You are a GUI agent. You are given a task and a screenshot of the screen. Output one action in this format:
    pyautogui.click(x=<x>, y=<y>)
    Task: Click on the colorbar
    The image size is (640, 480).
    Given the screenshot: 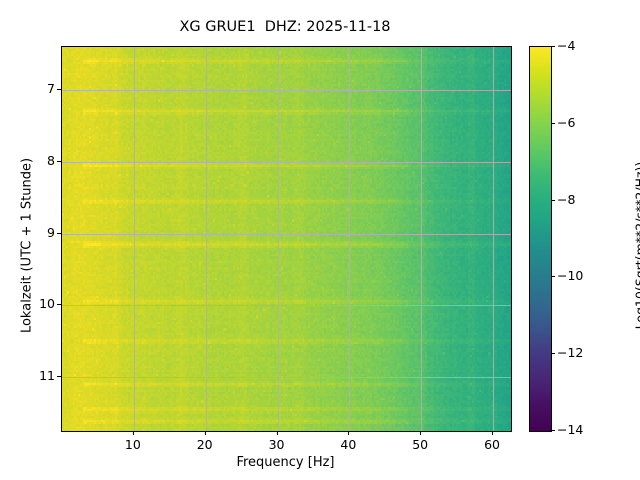 What is the action you would take?
    pyautogui.click(x=540, y=239)
    